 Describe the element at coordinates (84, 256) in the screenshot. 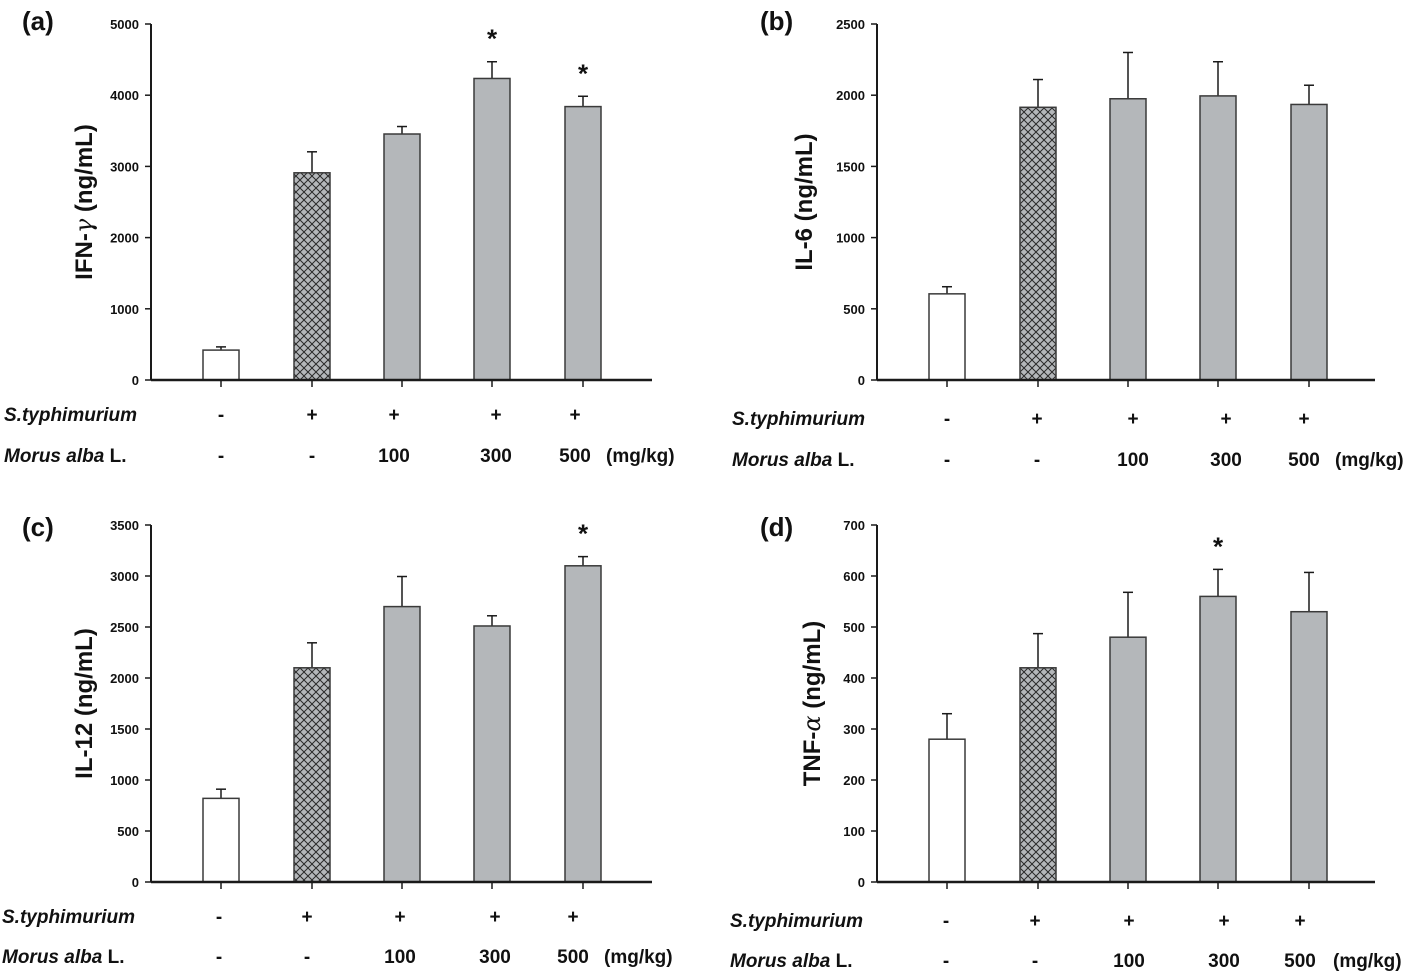

I see `y-axis-title-main: IFN-` at that location.